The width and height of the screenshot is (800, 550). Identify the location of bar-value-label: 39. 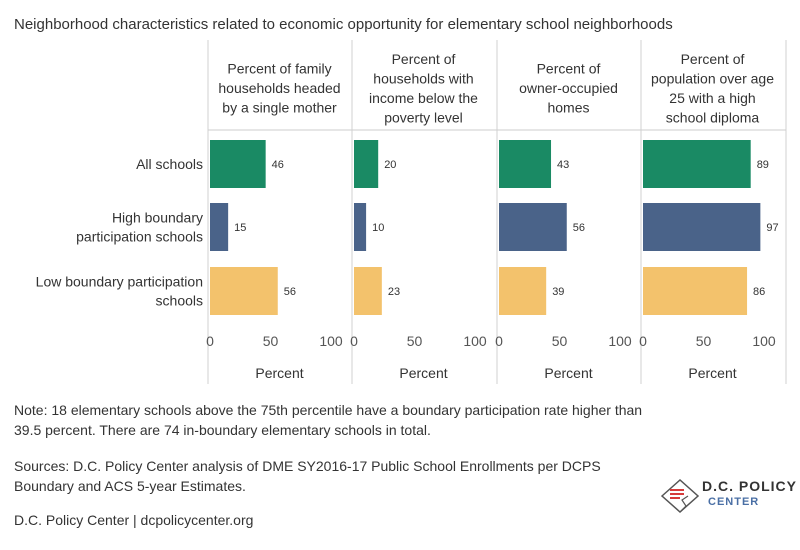
(558, 292).